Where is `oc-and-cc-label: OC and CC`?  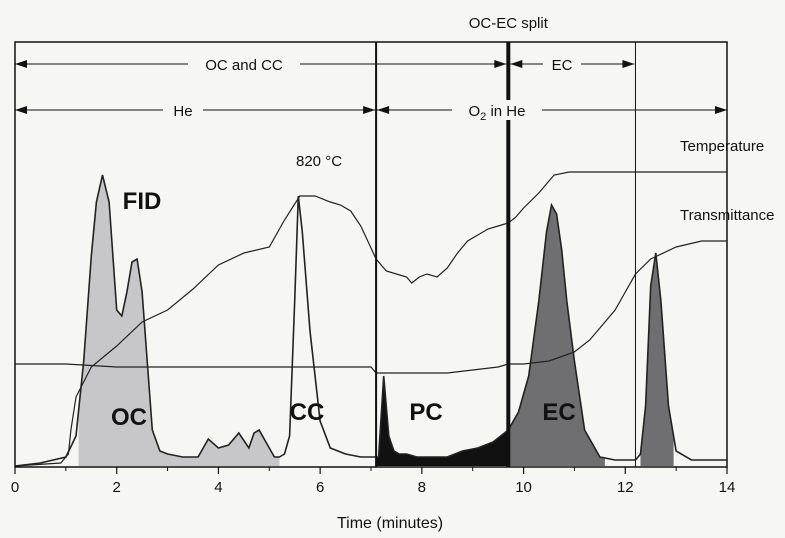 oc-and-cc-label: OC and CC is located at coordinates (244, 65).